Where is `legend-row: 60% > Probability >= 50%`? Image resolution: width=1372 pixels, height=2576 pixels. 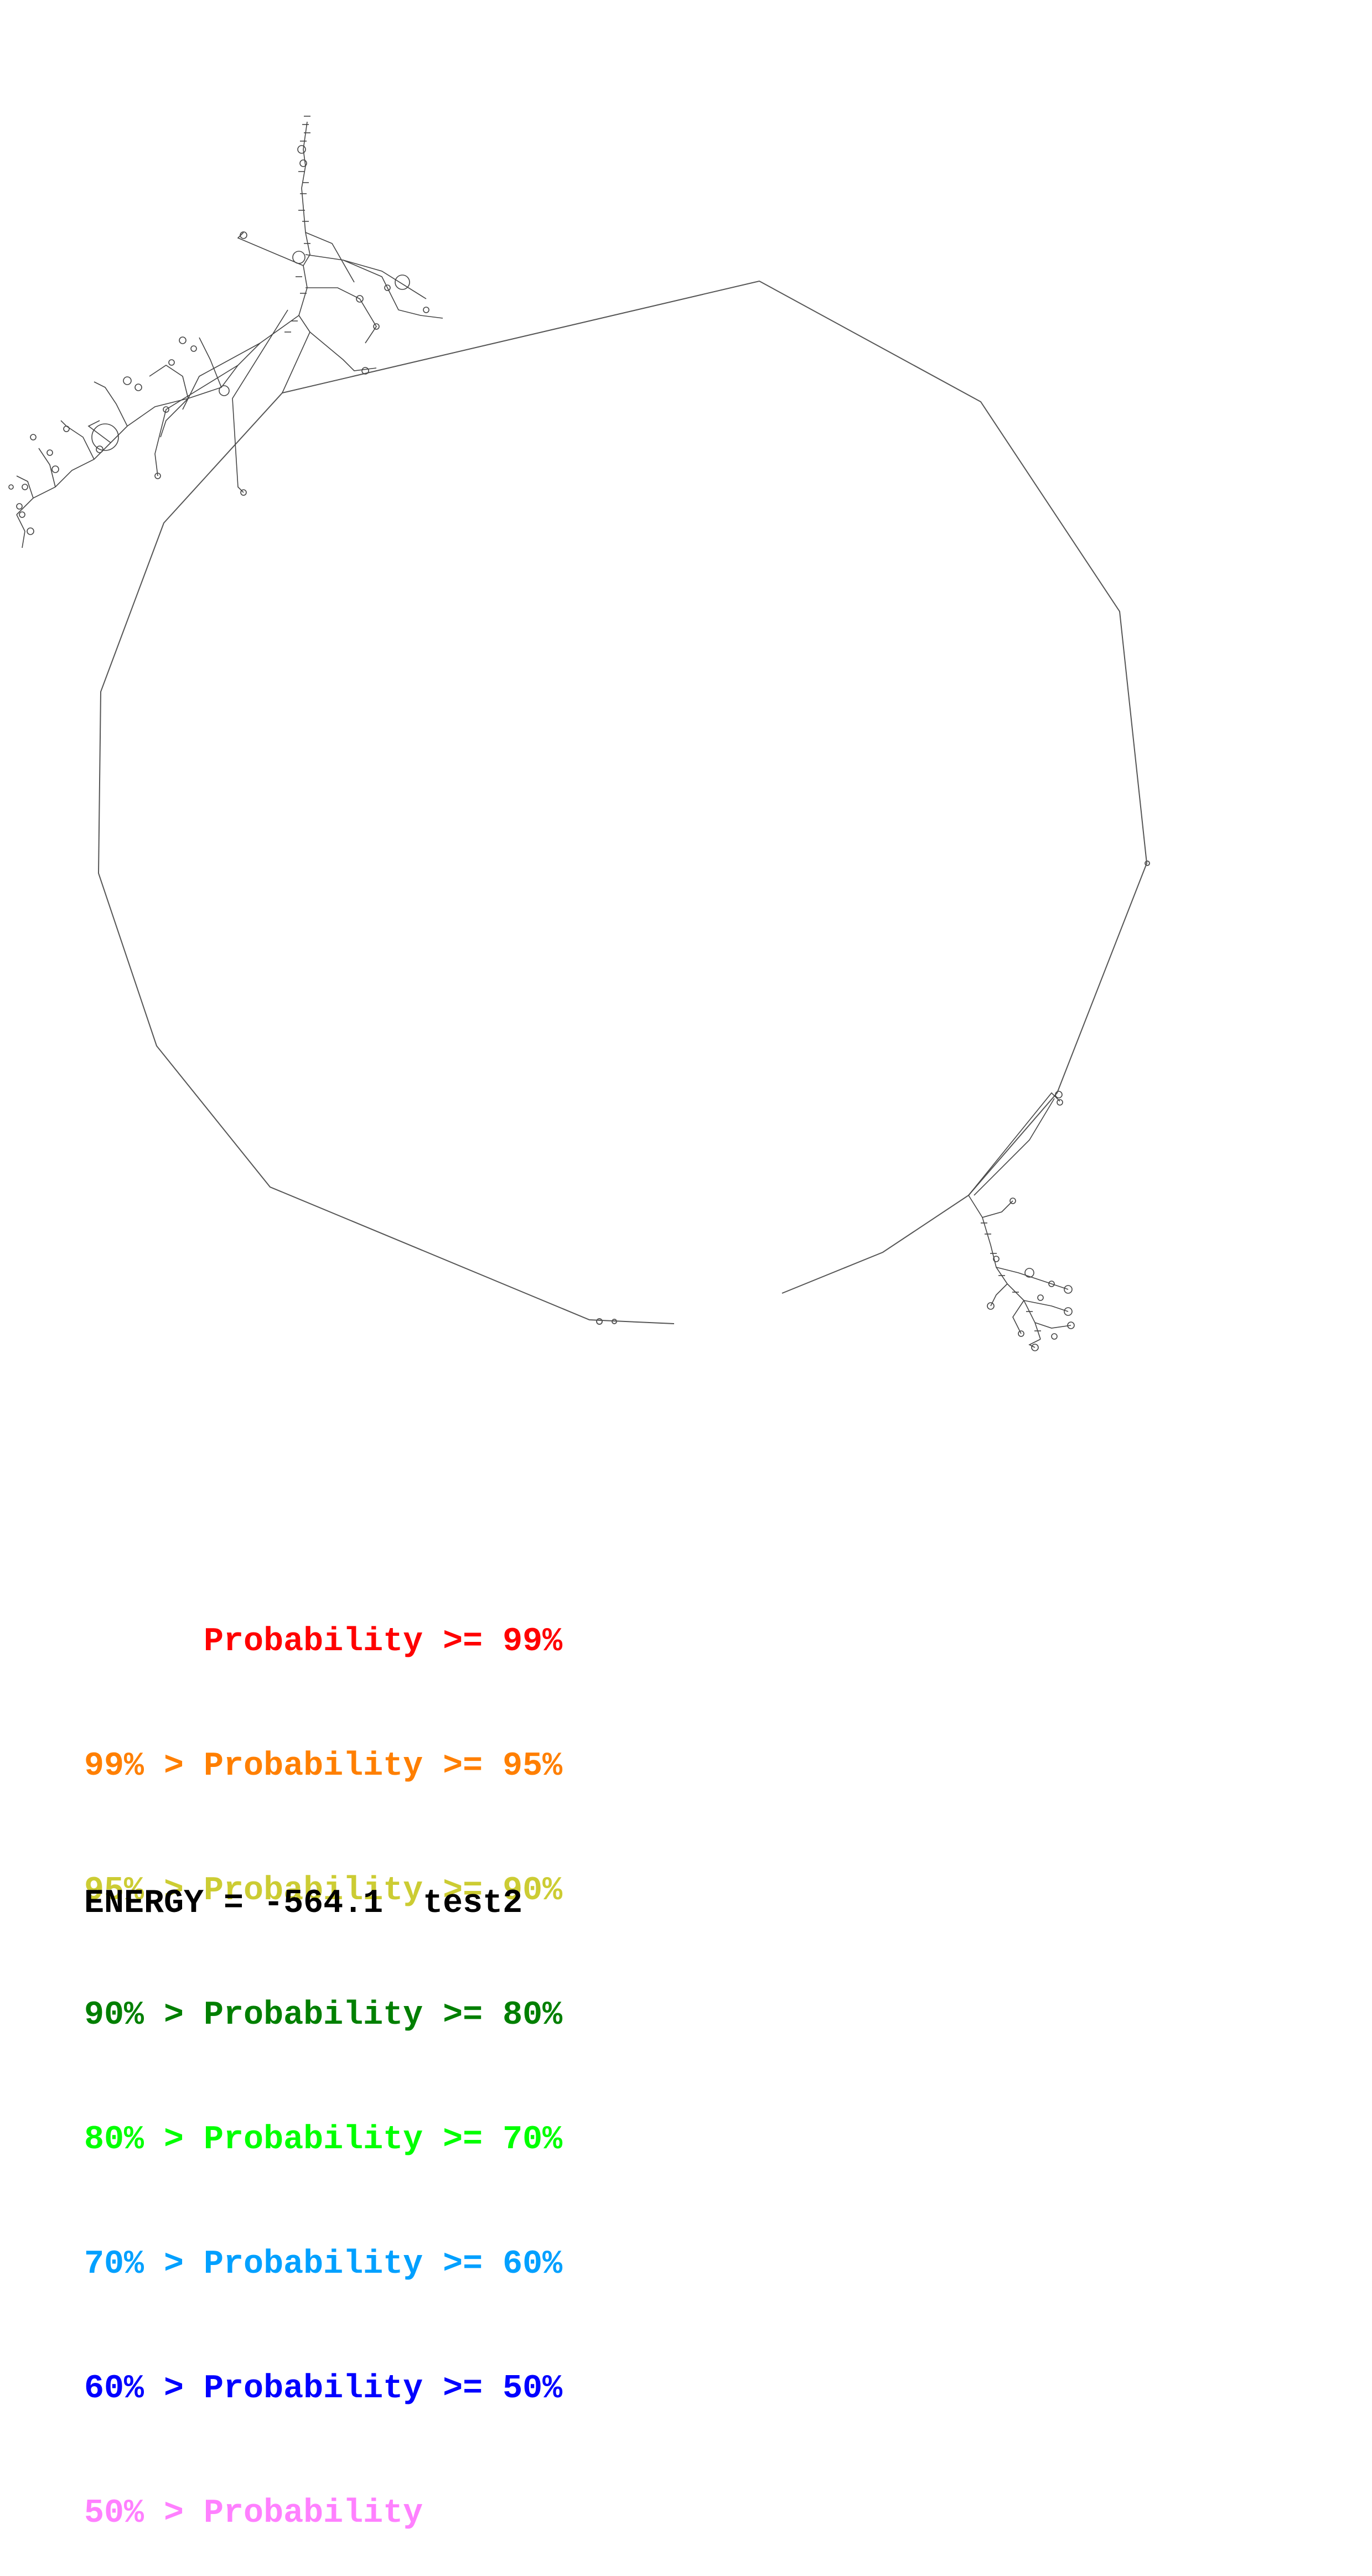 legend-row: 60% > Probability >= 50% is located at coordinates (323, 2389).